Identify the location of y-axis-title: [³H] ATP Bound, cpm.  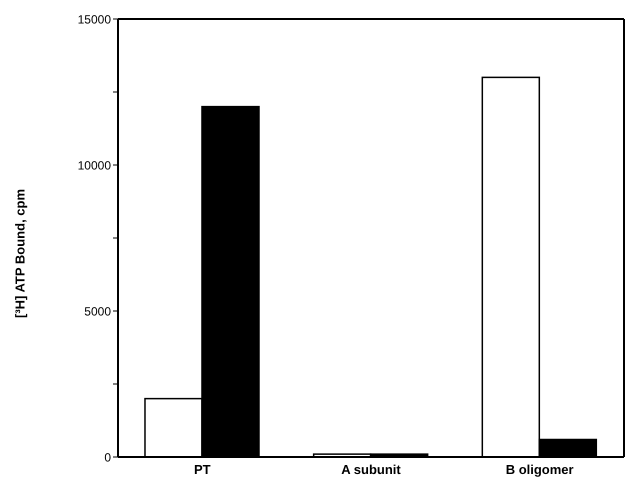
(20, 253).